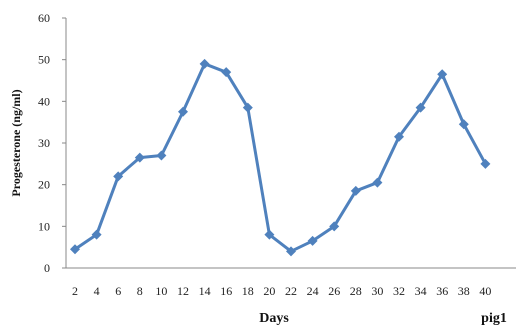  What do you see at coordinates (161, 291) in the screenshot?
I see `x-tick-label: 10` at bounding box center [161, 291].